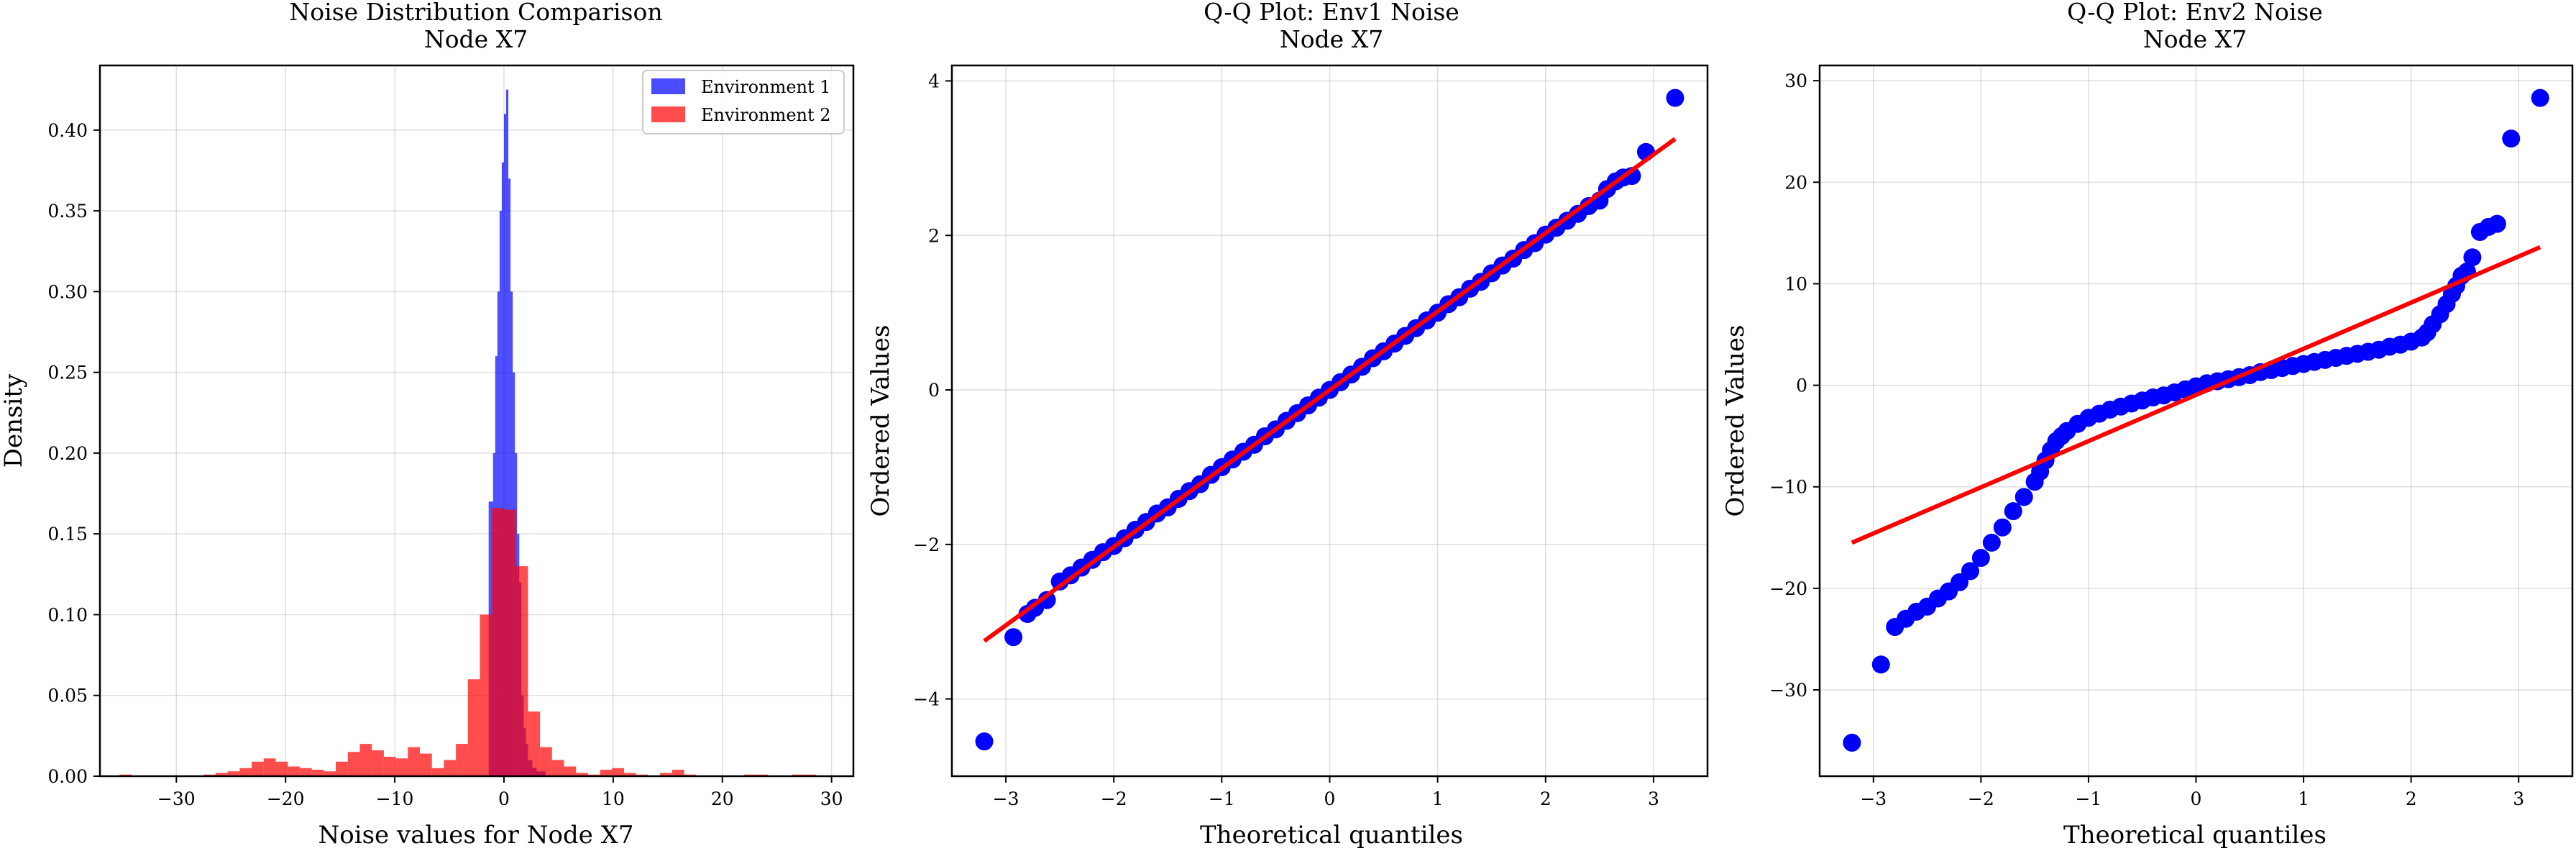  Describe the element at coordinates (766, 87) in the screenshot. I see `legend-label-environment-1: Environment 1` at that location.